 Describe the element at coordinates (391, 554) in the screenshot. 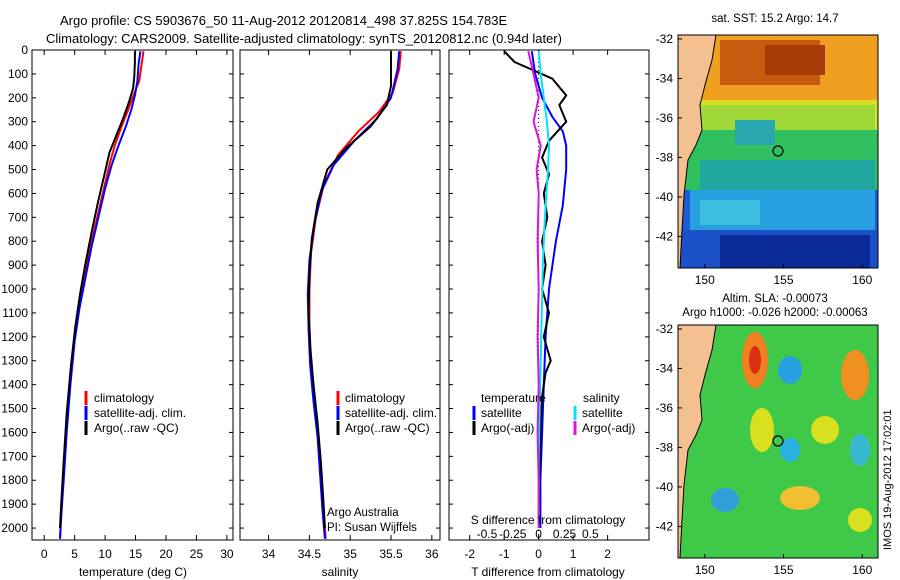

I see `x-tick-label: 35.5` at that location.